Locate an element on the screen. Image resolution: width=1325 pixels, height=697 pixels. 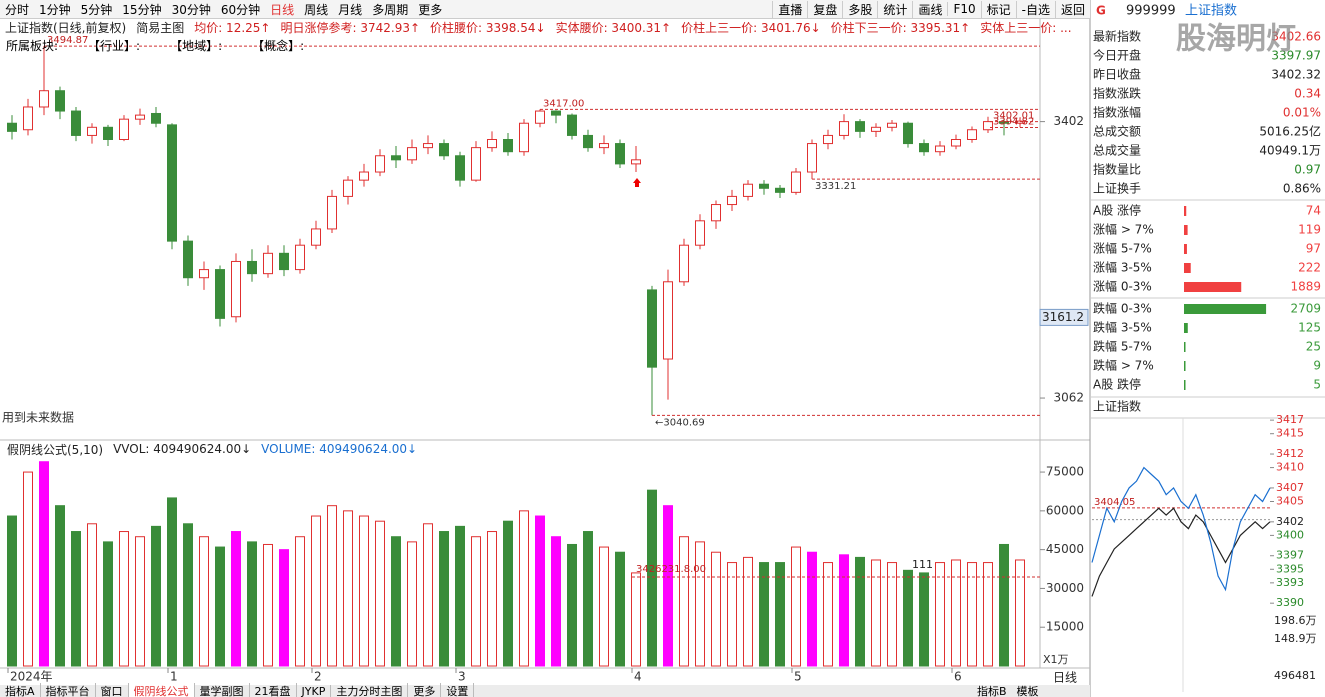
period-tab: 更多 is located at coordinates (430, 9).